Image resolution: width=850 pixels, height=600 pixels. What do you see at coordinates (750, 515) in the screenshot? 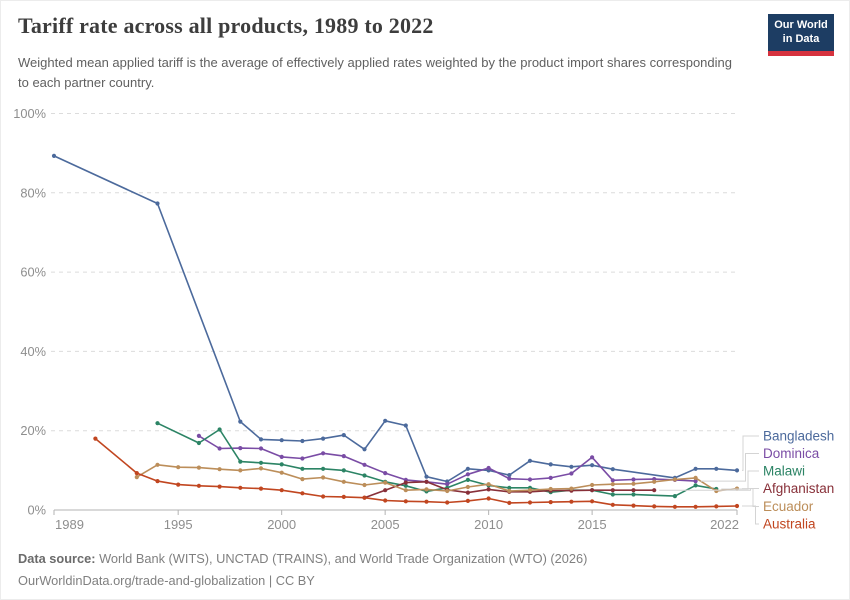
I see `legend-connector-australia` at bounding box center [750, 515].